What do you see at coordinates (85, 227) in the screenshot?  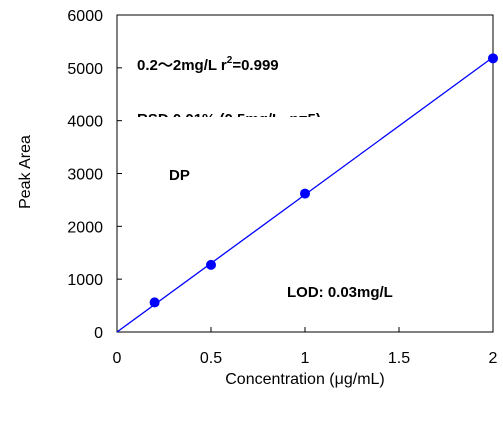 I see `y-tick-label: 2000` at bounding box center [85, 227].